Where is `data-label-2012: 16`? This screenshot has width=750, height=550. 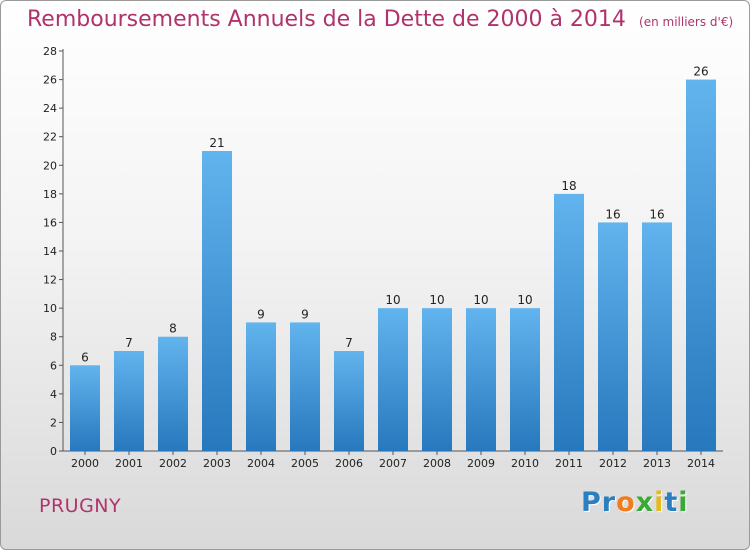 data-label-2012: 16 is located at coordinates (612, 214).